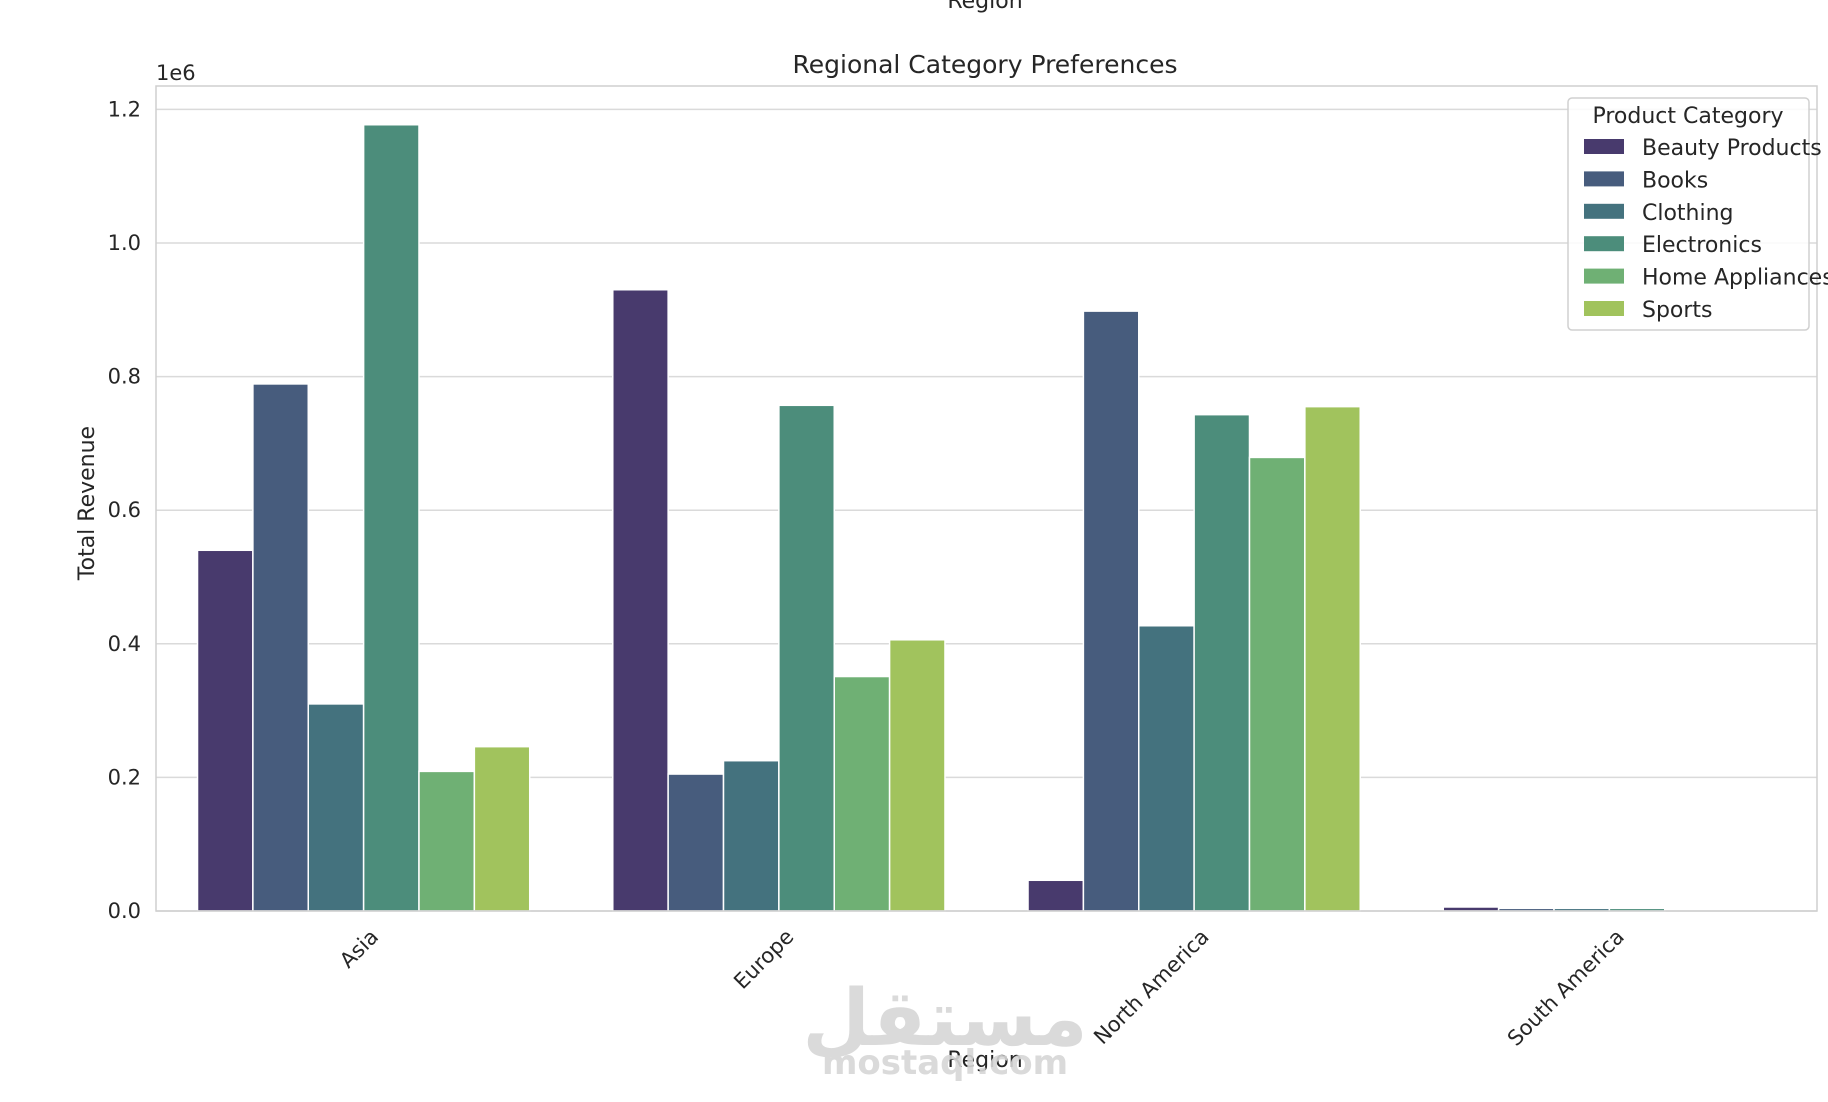 This screenshot has height=1102, width=1828. I want to click on watermark-logo: مستقل mostaql.com, so click(944, 1028).